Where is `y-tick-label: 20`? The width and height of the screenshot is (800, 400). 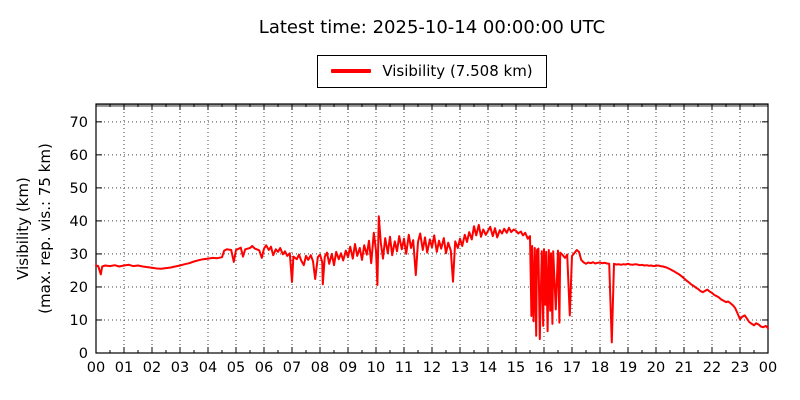
y-tick-label: 20 is located at coordinates (79, 288).